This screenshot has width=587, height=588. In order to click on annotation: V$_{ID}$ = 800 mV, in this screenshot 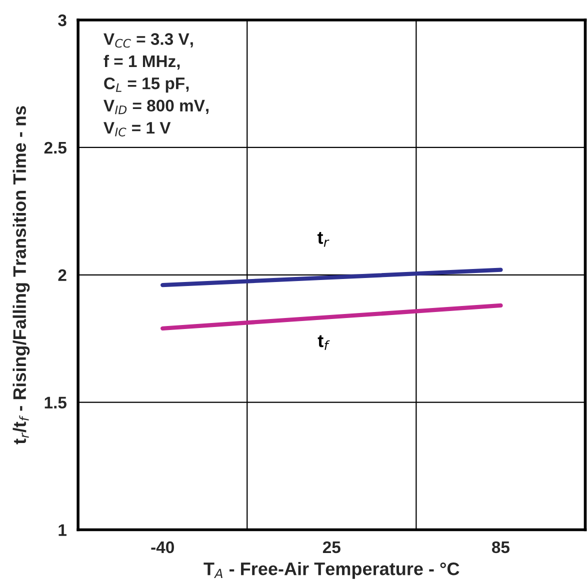, I will do `click(156, 107)`.